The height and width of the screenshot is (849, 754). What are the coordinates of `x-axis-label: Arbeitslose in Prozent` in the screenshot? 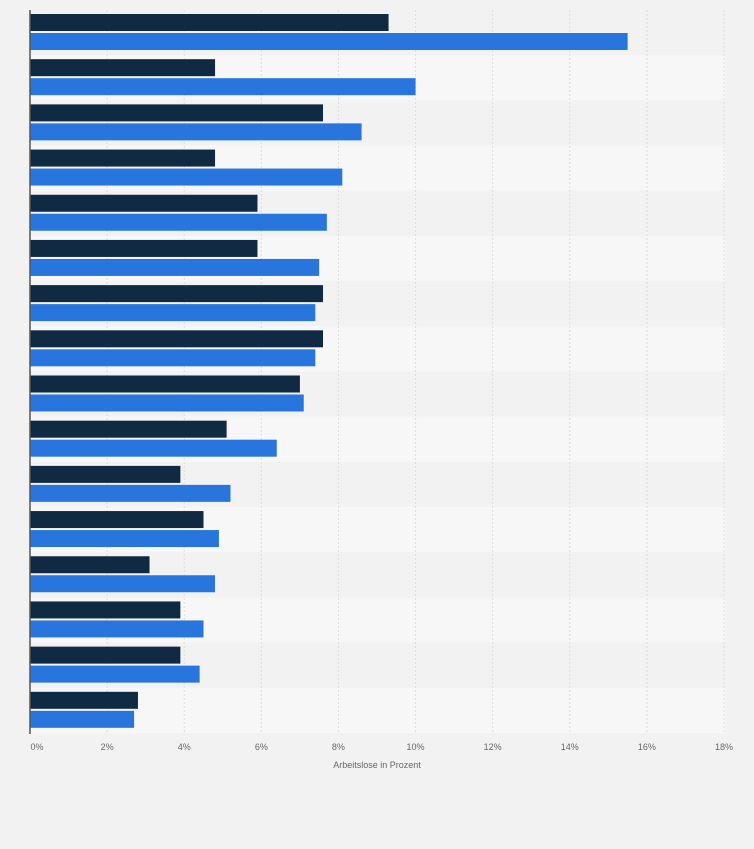 It's located at (377, 765).